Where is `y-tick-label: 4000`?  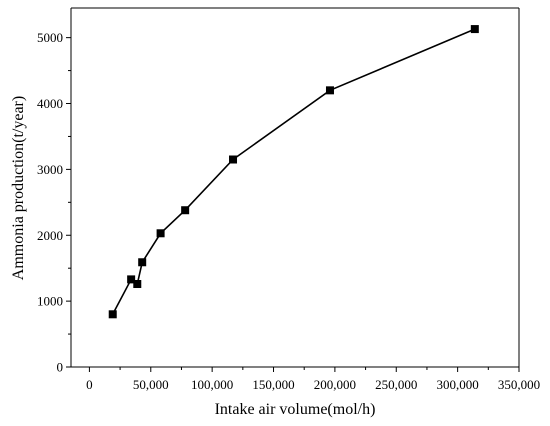 y-tick-label: 4000 is located at coordinates (50, 103).